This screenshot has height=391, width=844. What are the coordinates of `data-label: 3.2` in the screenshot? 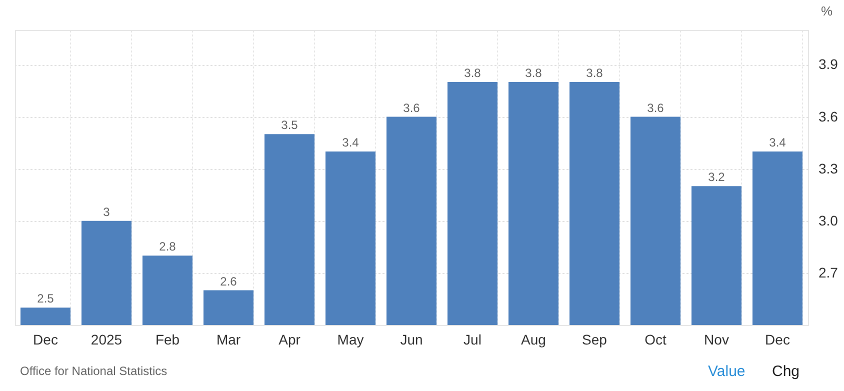 It's located at (717, 177).